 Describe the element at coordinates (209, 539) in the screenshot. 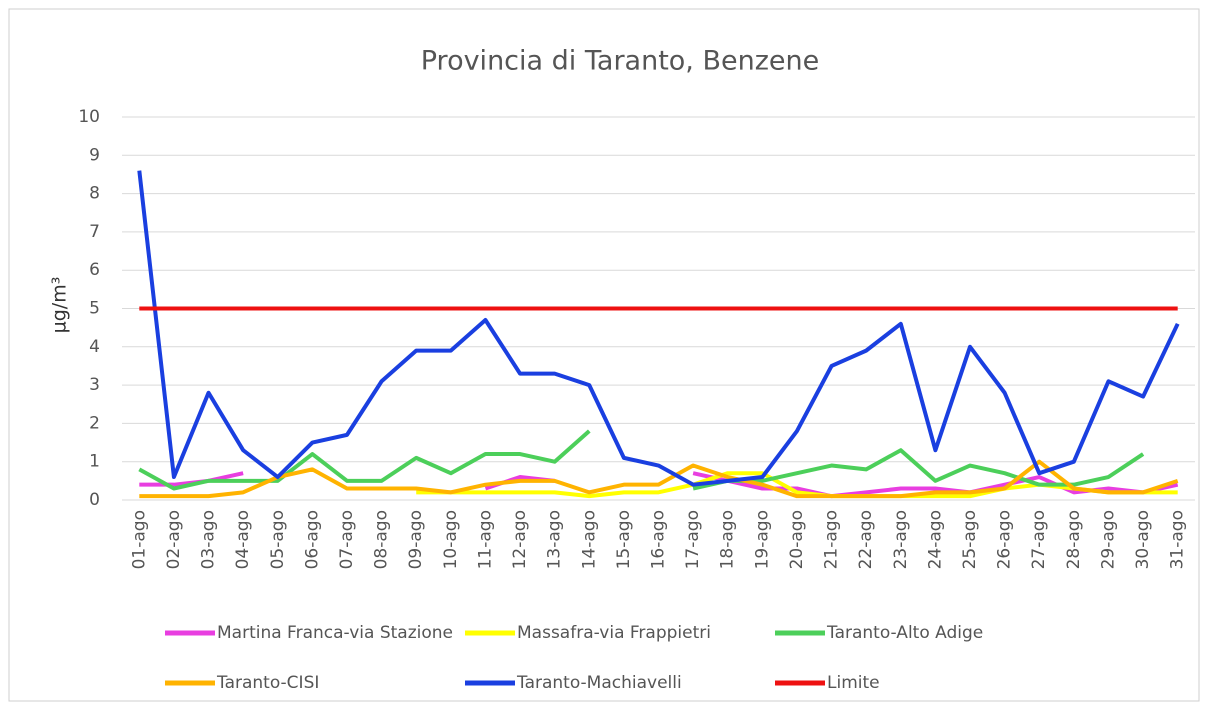

I see `x-tick-label: 03-ago` at that location.